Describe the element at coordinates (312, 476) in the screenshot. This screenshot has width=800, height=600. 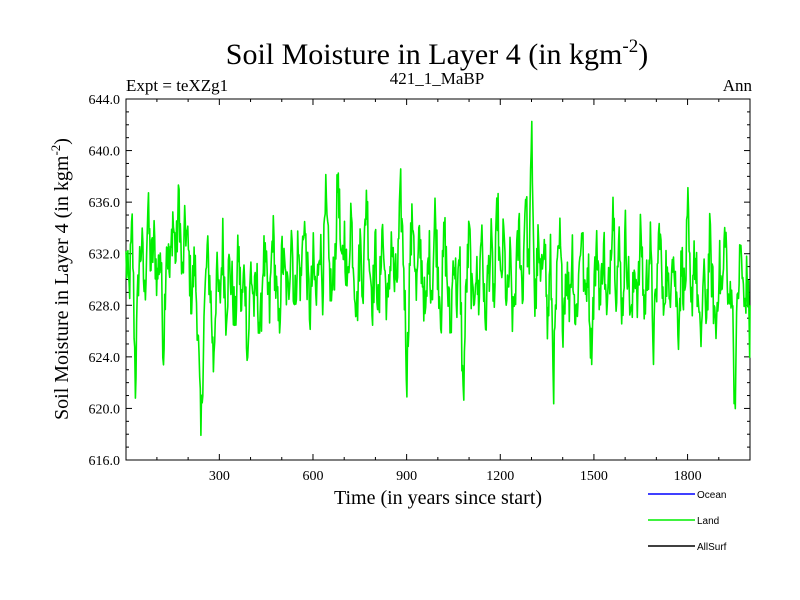
I see `x-tick-label: 600` at that location.